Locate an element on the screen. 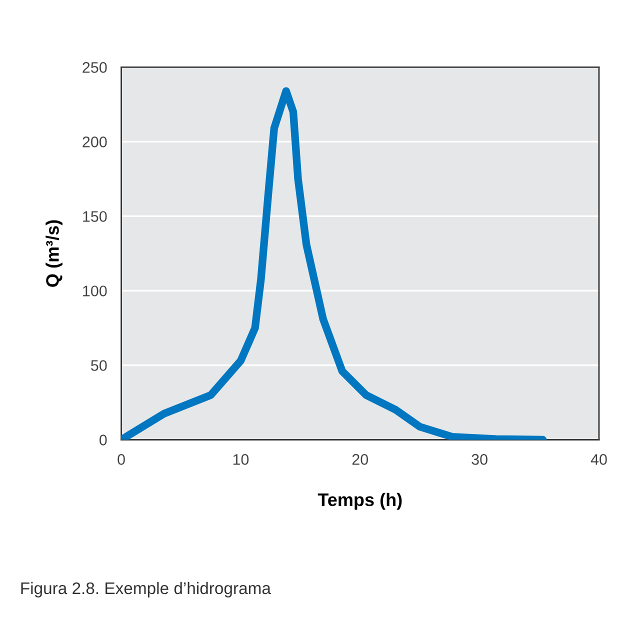 This screenshot has width=622, height=622. x-tick-label: 0 is located at coordinates (121, 459).